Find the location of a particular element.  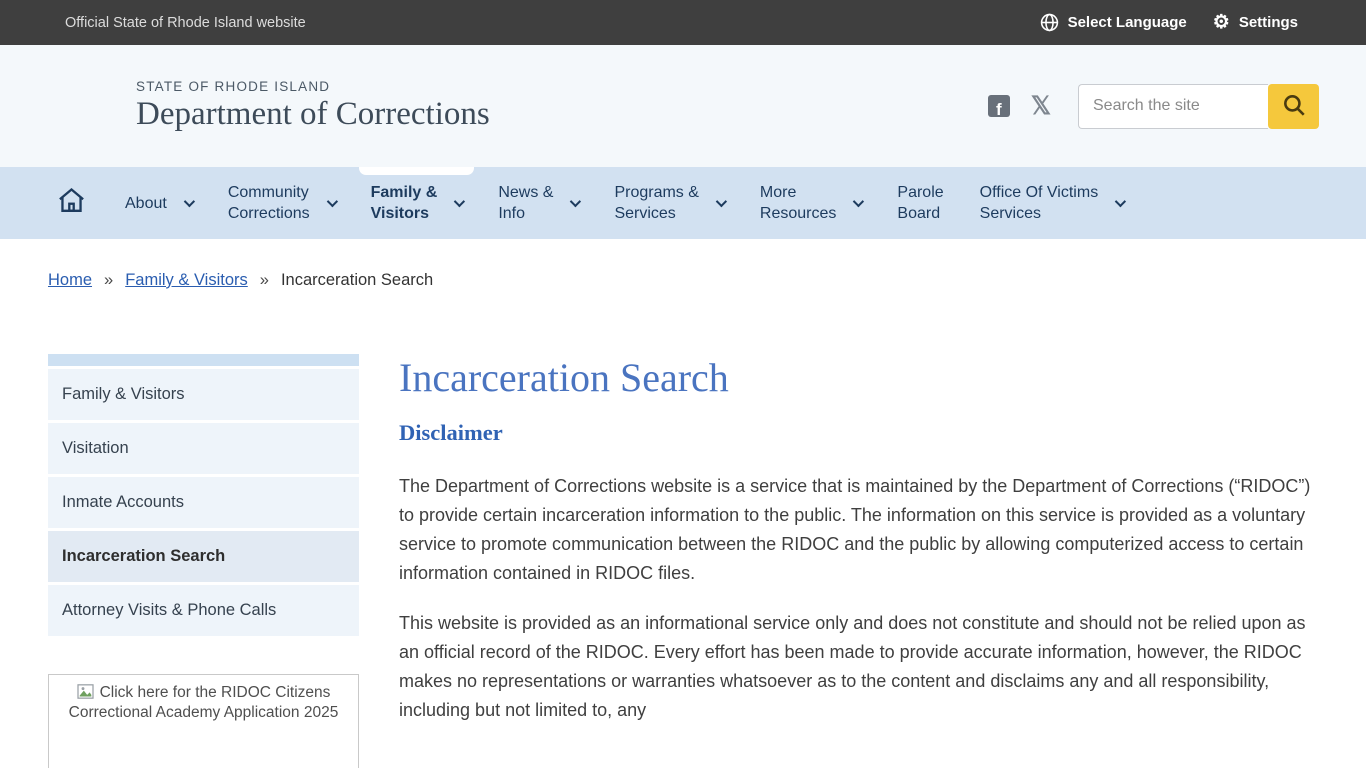

breadcrumb-family-visitors-link: Family & Visitors is located at coordinates (186, 280).